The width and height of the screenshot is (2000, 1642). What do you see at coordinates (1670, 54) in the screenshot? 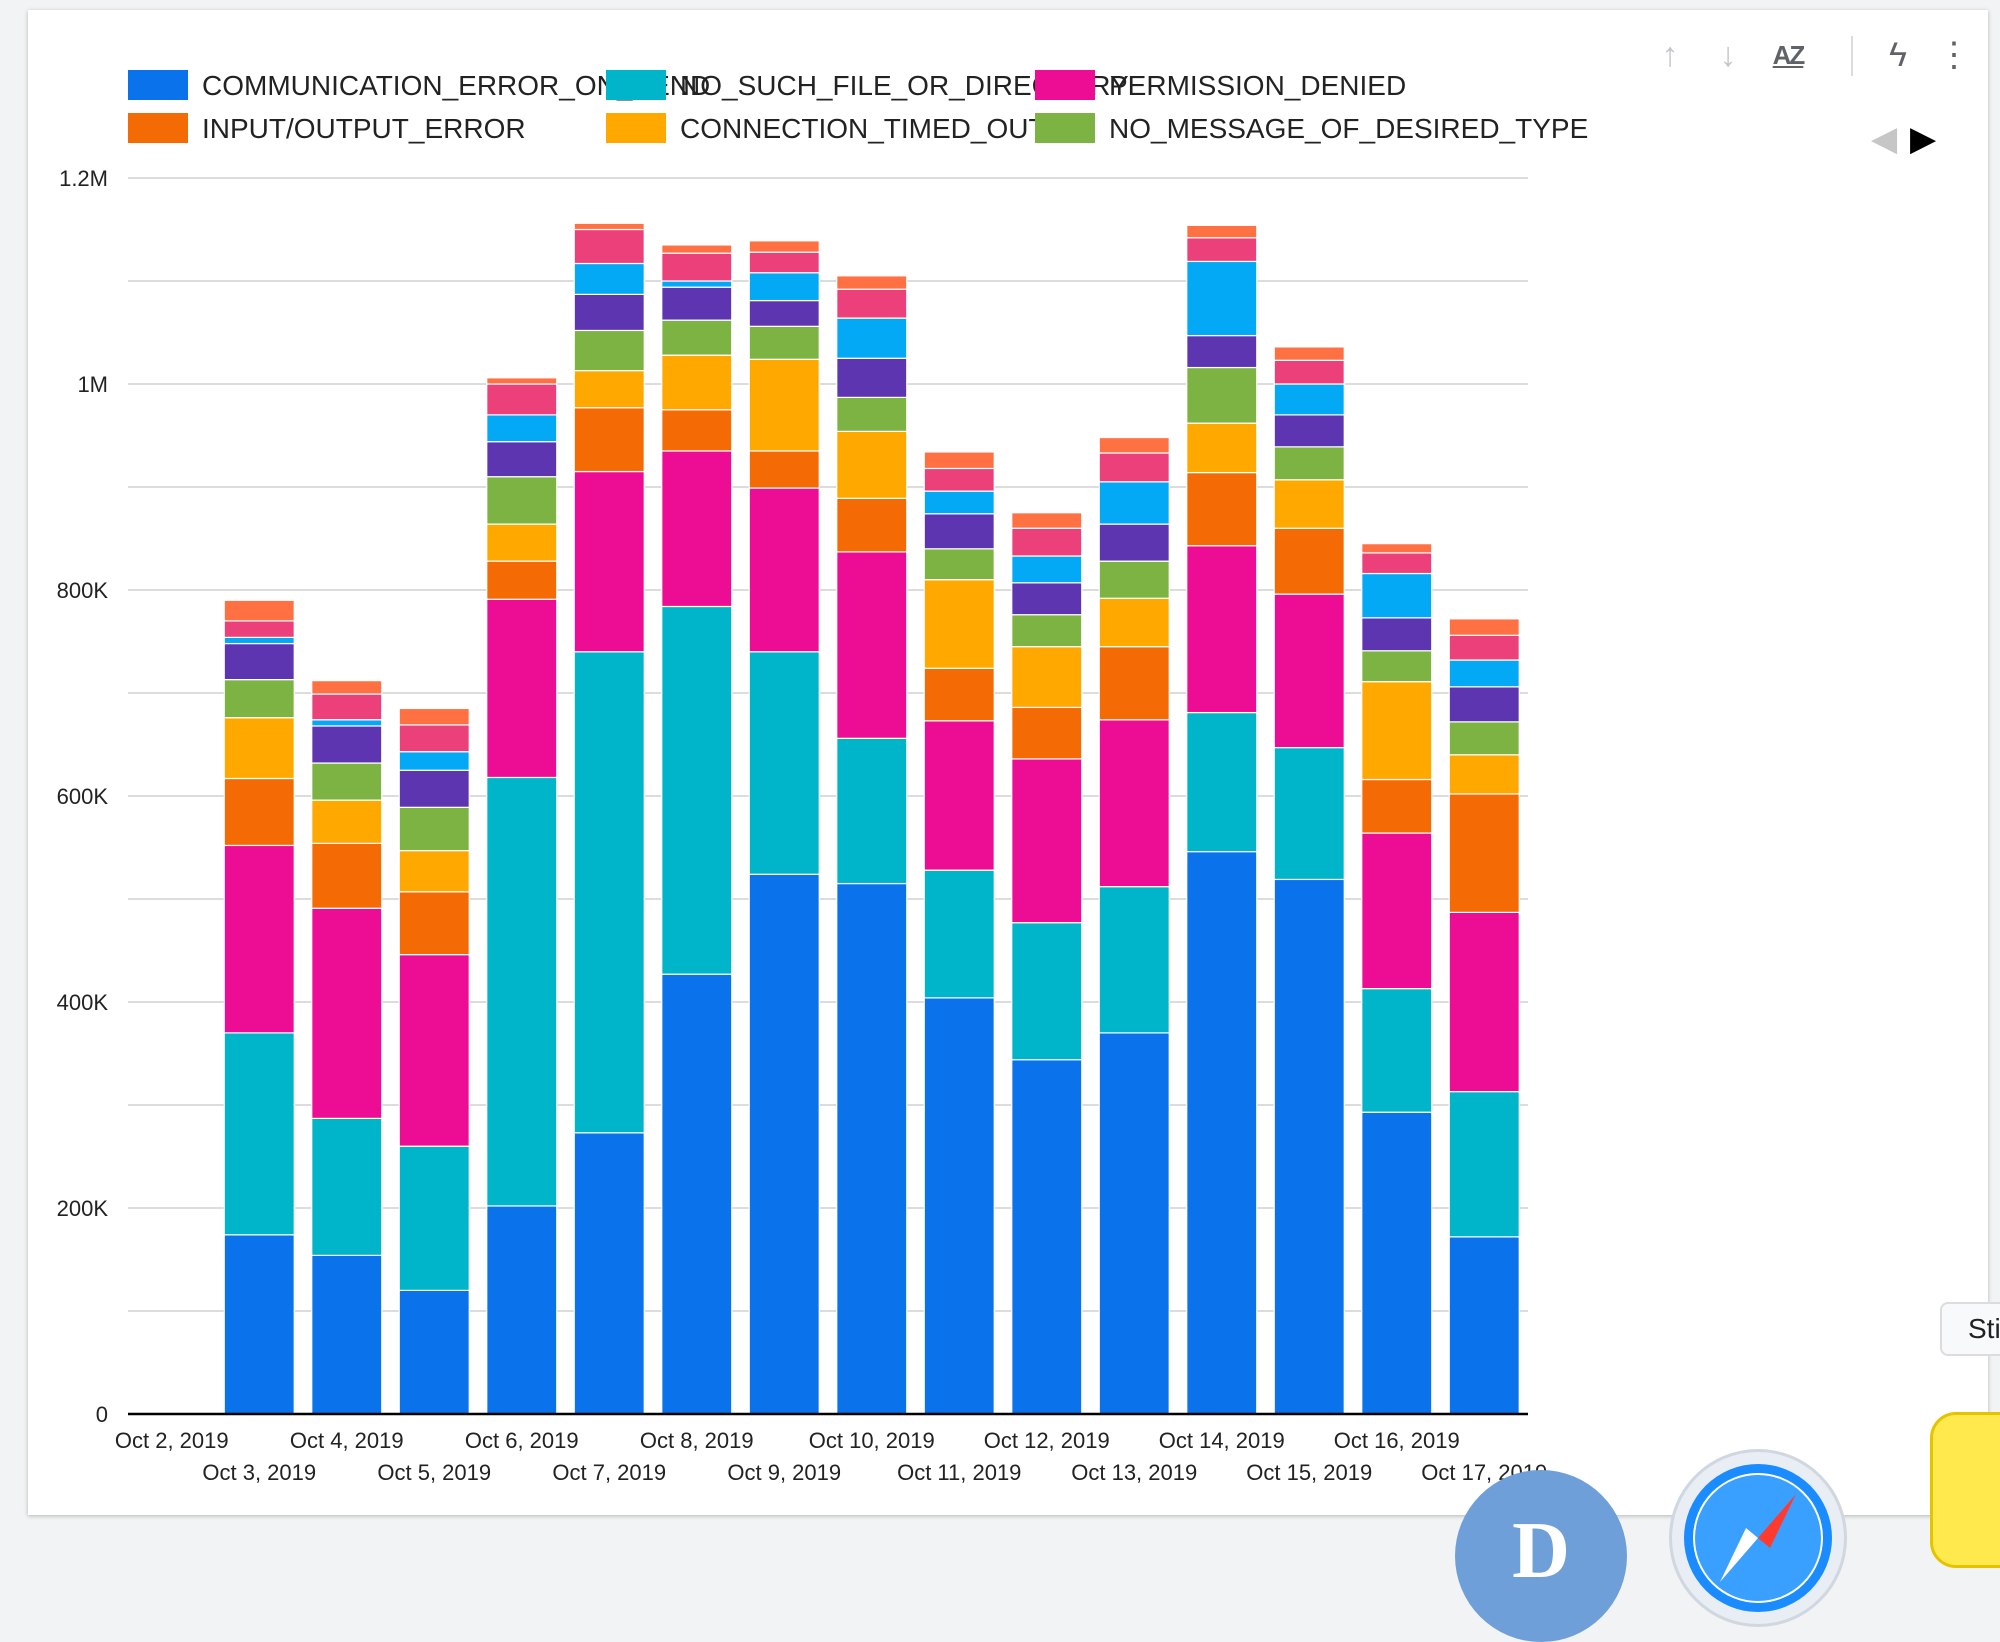
I see `sort-ascending-icon: ↑` at bounding box center [1670, 54].